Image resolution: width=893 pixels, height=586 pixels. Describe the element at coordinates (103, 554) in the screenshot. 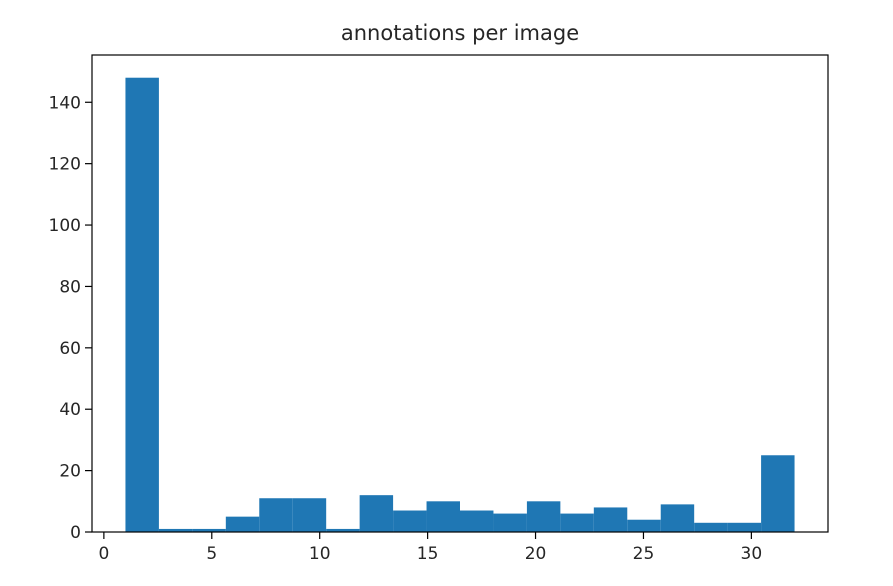

I see `x-tick-label: 0` at that location.